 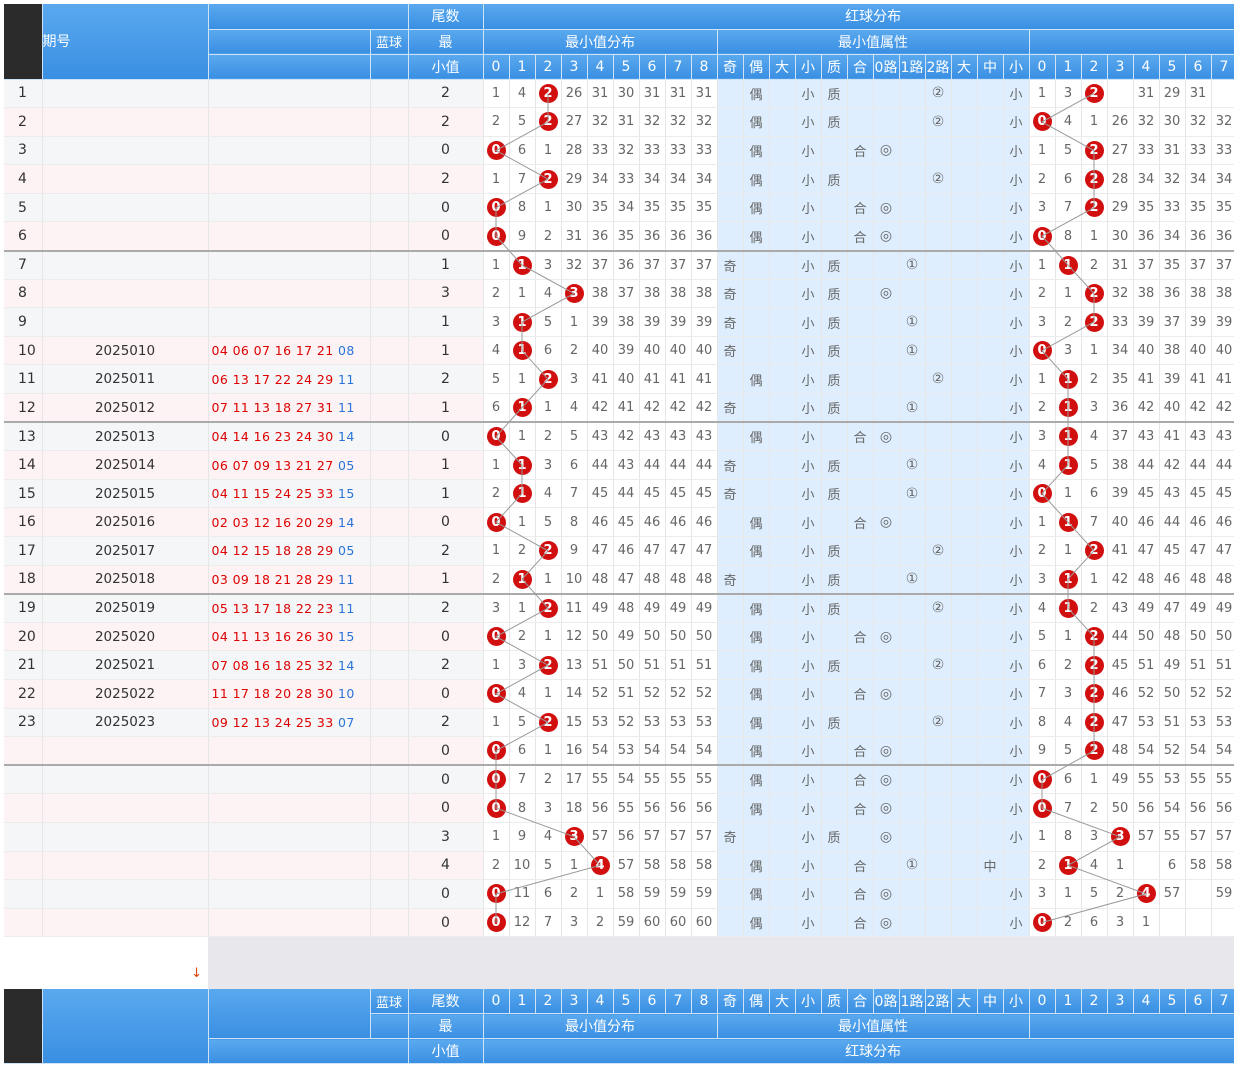 What do you see at coordinates (496, 437) in the screenshot?
I see `hit-ball: 0` at bounding box center [496, 437].